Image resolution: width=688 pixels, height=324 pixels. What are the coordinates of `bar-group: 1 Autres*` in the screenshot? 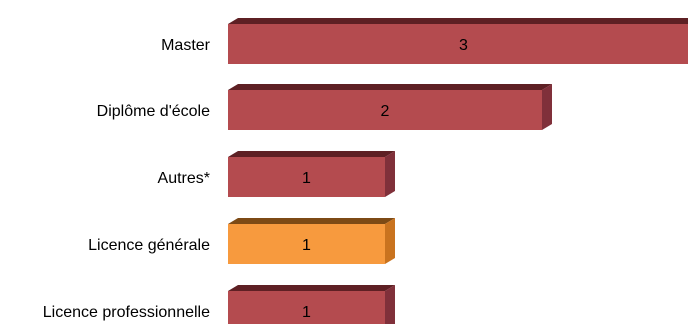 It's located at (276, 174).